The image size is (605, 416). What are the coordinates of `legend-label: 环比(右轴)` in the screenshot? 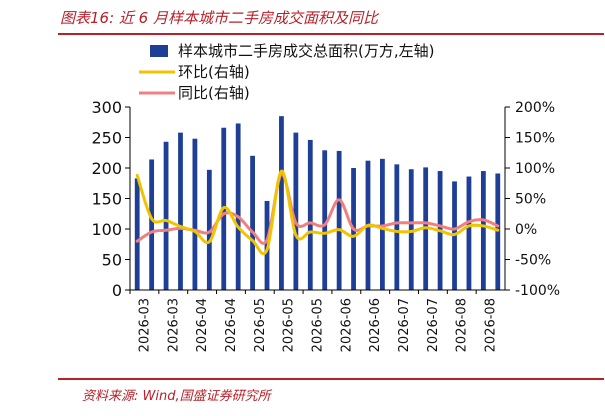 It's located at (214, 72).